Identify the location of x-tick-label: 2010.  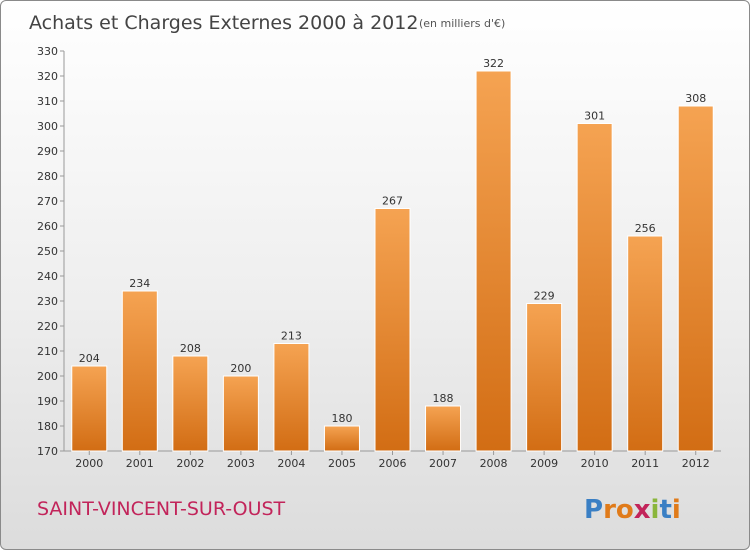
(595, 463).